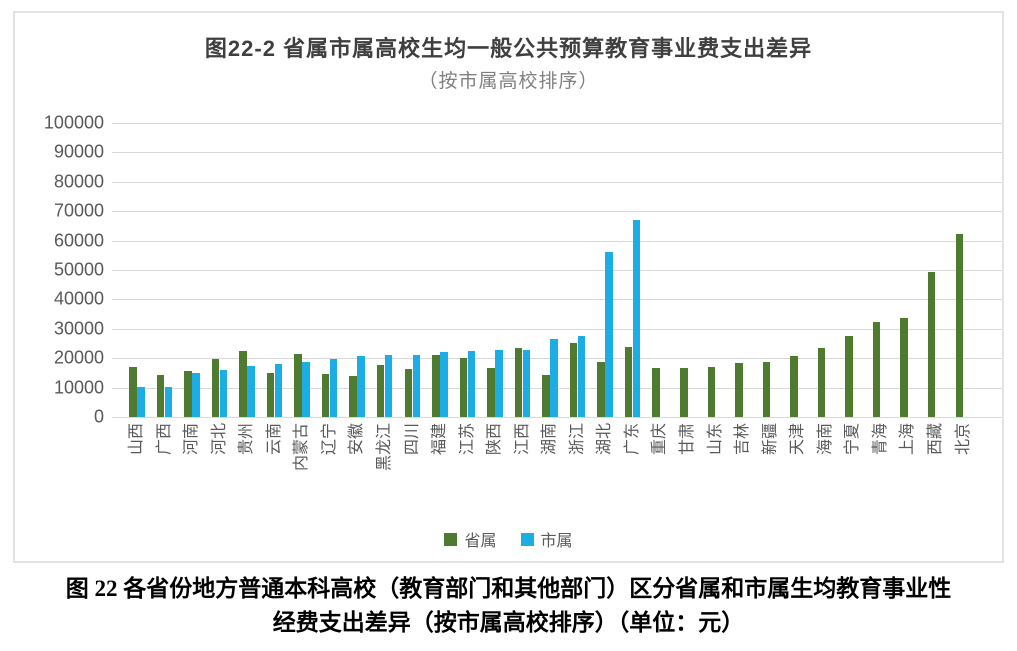 The image size is (1017, 651). What do you see at coordinates (78, 328) in the screenshot?
I see `y-axis-tick-label: 30000` at bounding box center [78, 328].